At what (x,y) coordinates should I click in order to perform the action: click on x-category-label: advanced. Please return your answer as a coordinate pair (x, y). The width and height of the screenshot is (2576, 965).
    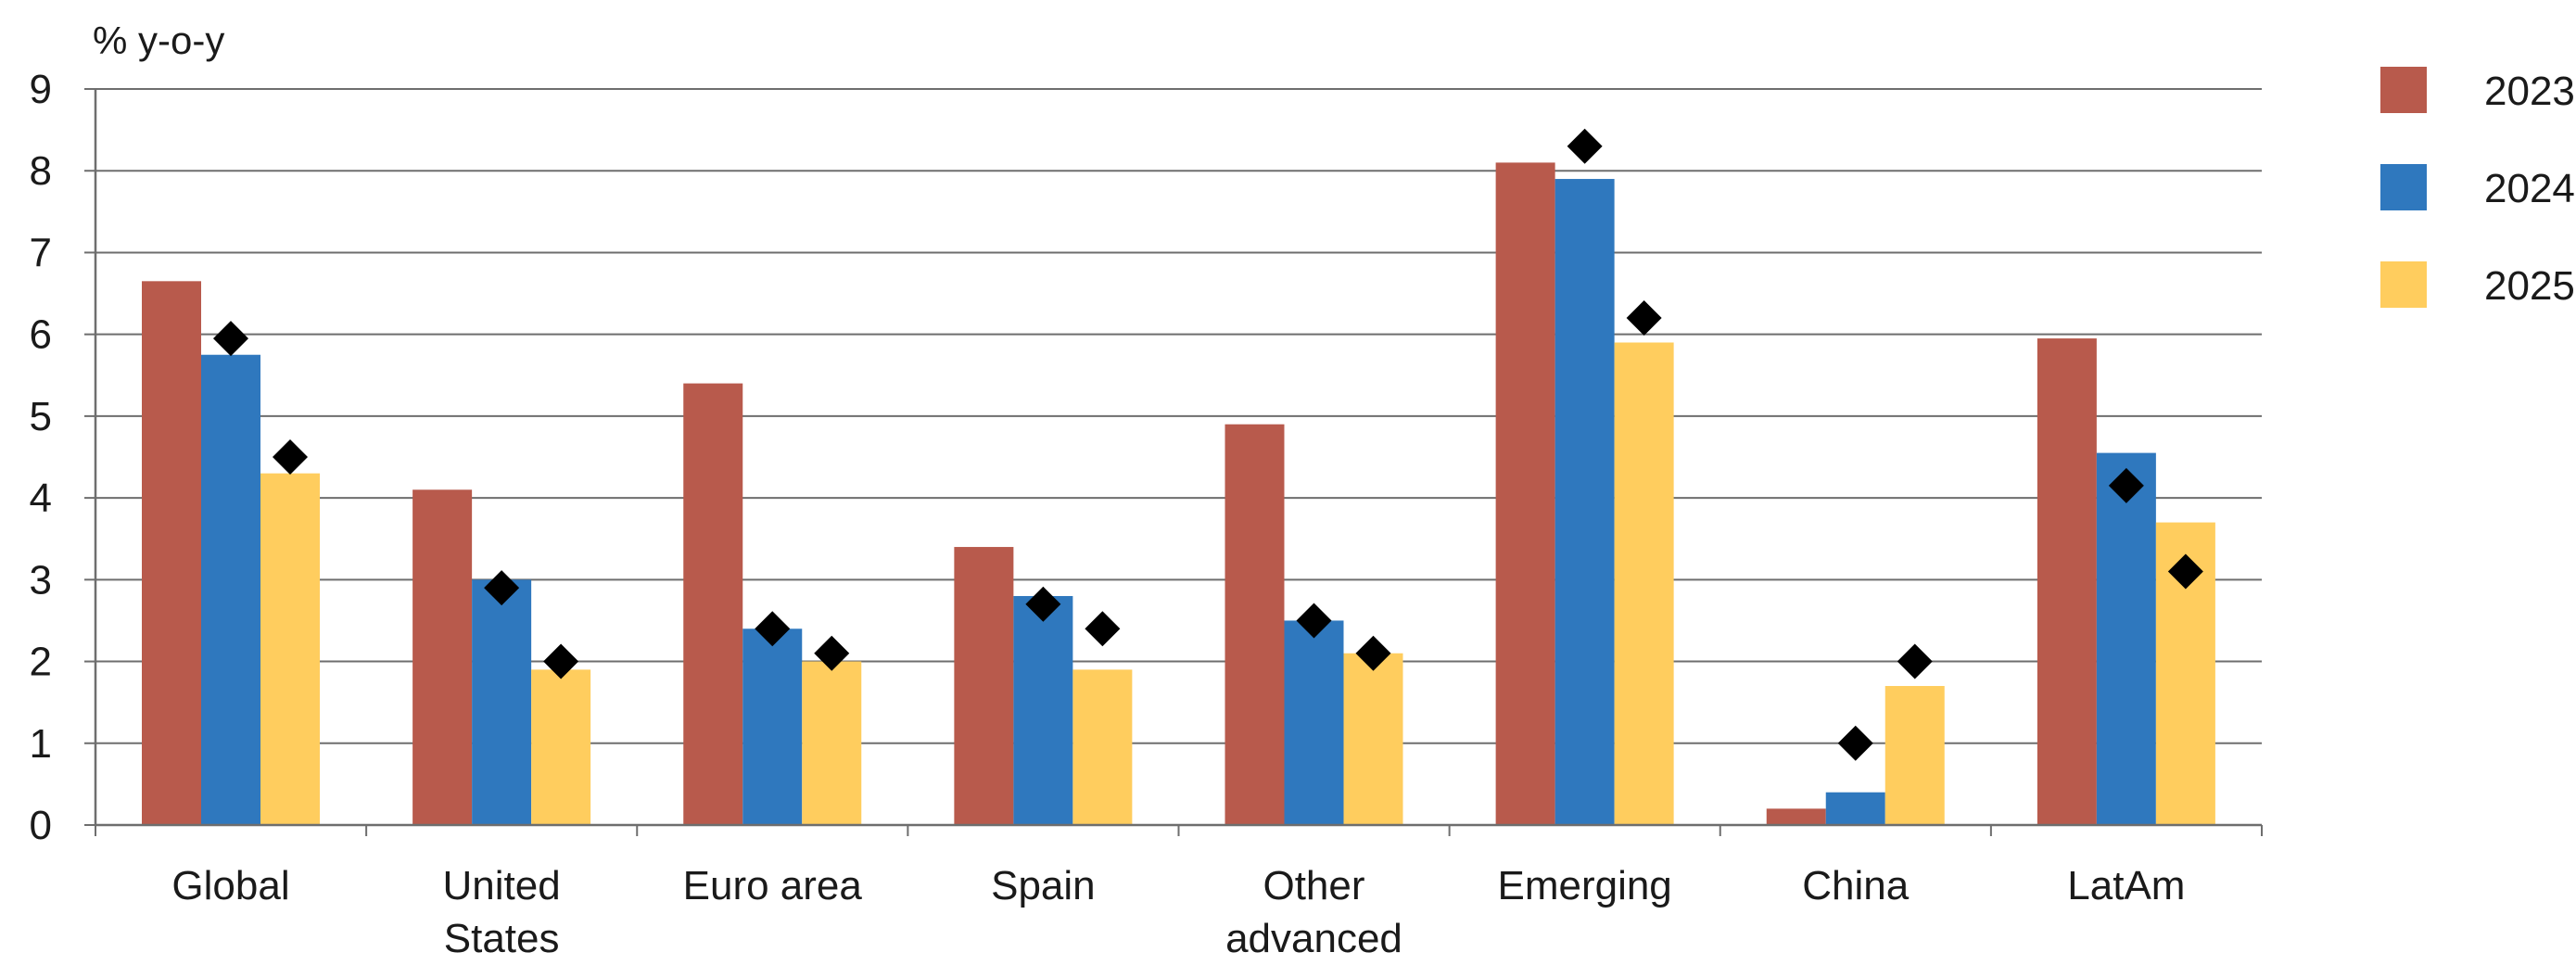
    Looking at the image, I should click on (1313, 938).